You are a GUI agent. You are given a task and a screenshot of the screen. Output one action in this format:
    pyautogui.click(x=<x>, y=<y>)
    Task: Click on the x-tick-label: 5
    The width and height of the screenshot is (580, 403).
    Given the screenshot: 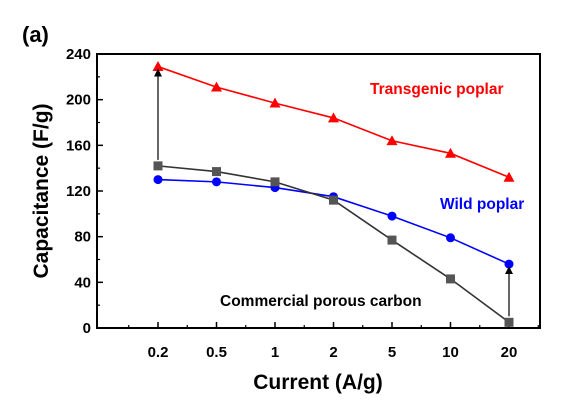 What is the action you would take?
    pyautogui.click(x=392, y=352)
    